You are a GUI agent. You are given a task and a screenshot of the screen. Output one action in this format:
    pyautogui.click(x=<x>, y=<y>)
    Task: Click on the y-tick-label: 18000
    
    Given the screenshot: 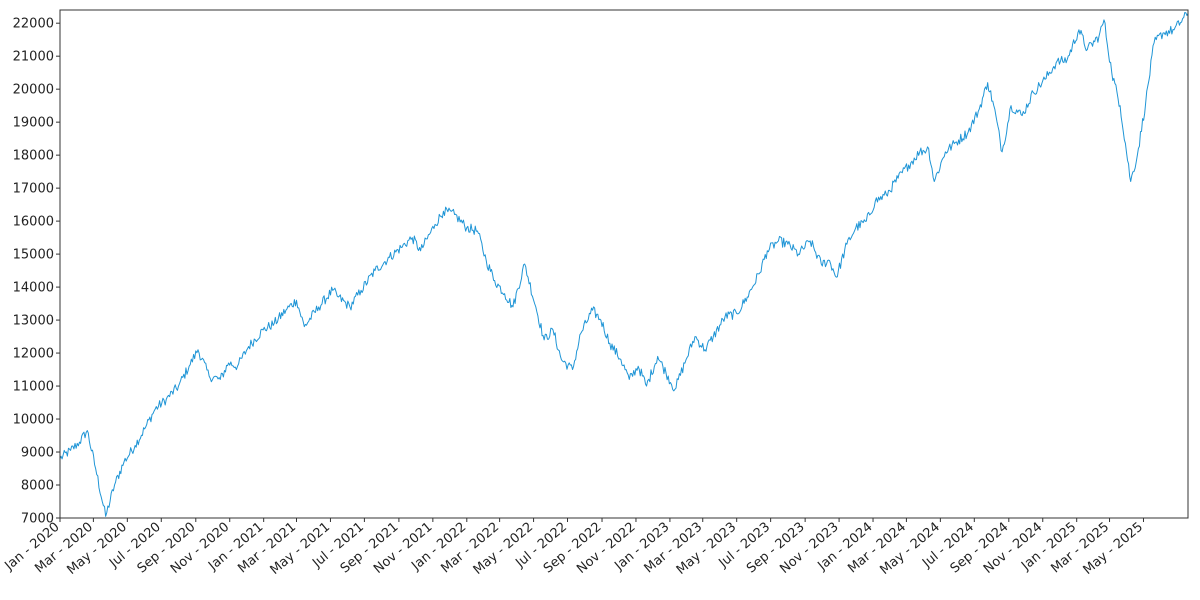 What is the action you would take?
    pyautogui.click(x=33, y=156)
    